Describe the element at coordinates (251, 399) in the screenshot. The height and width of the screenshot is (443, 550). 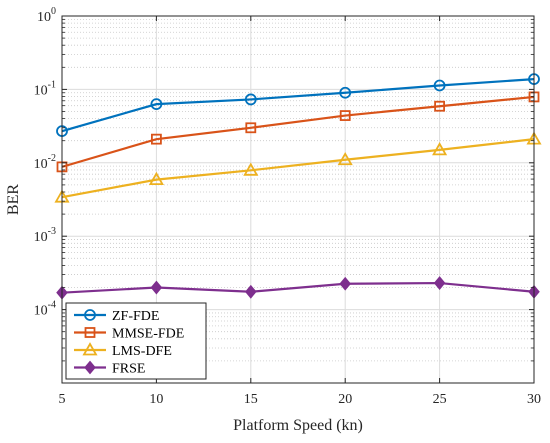
I see `x-tick-label: 15` at that location.